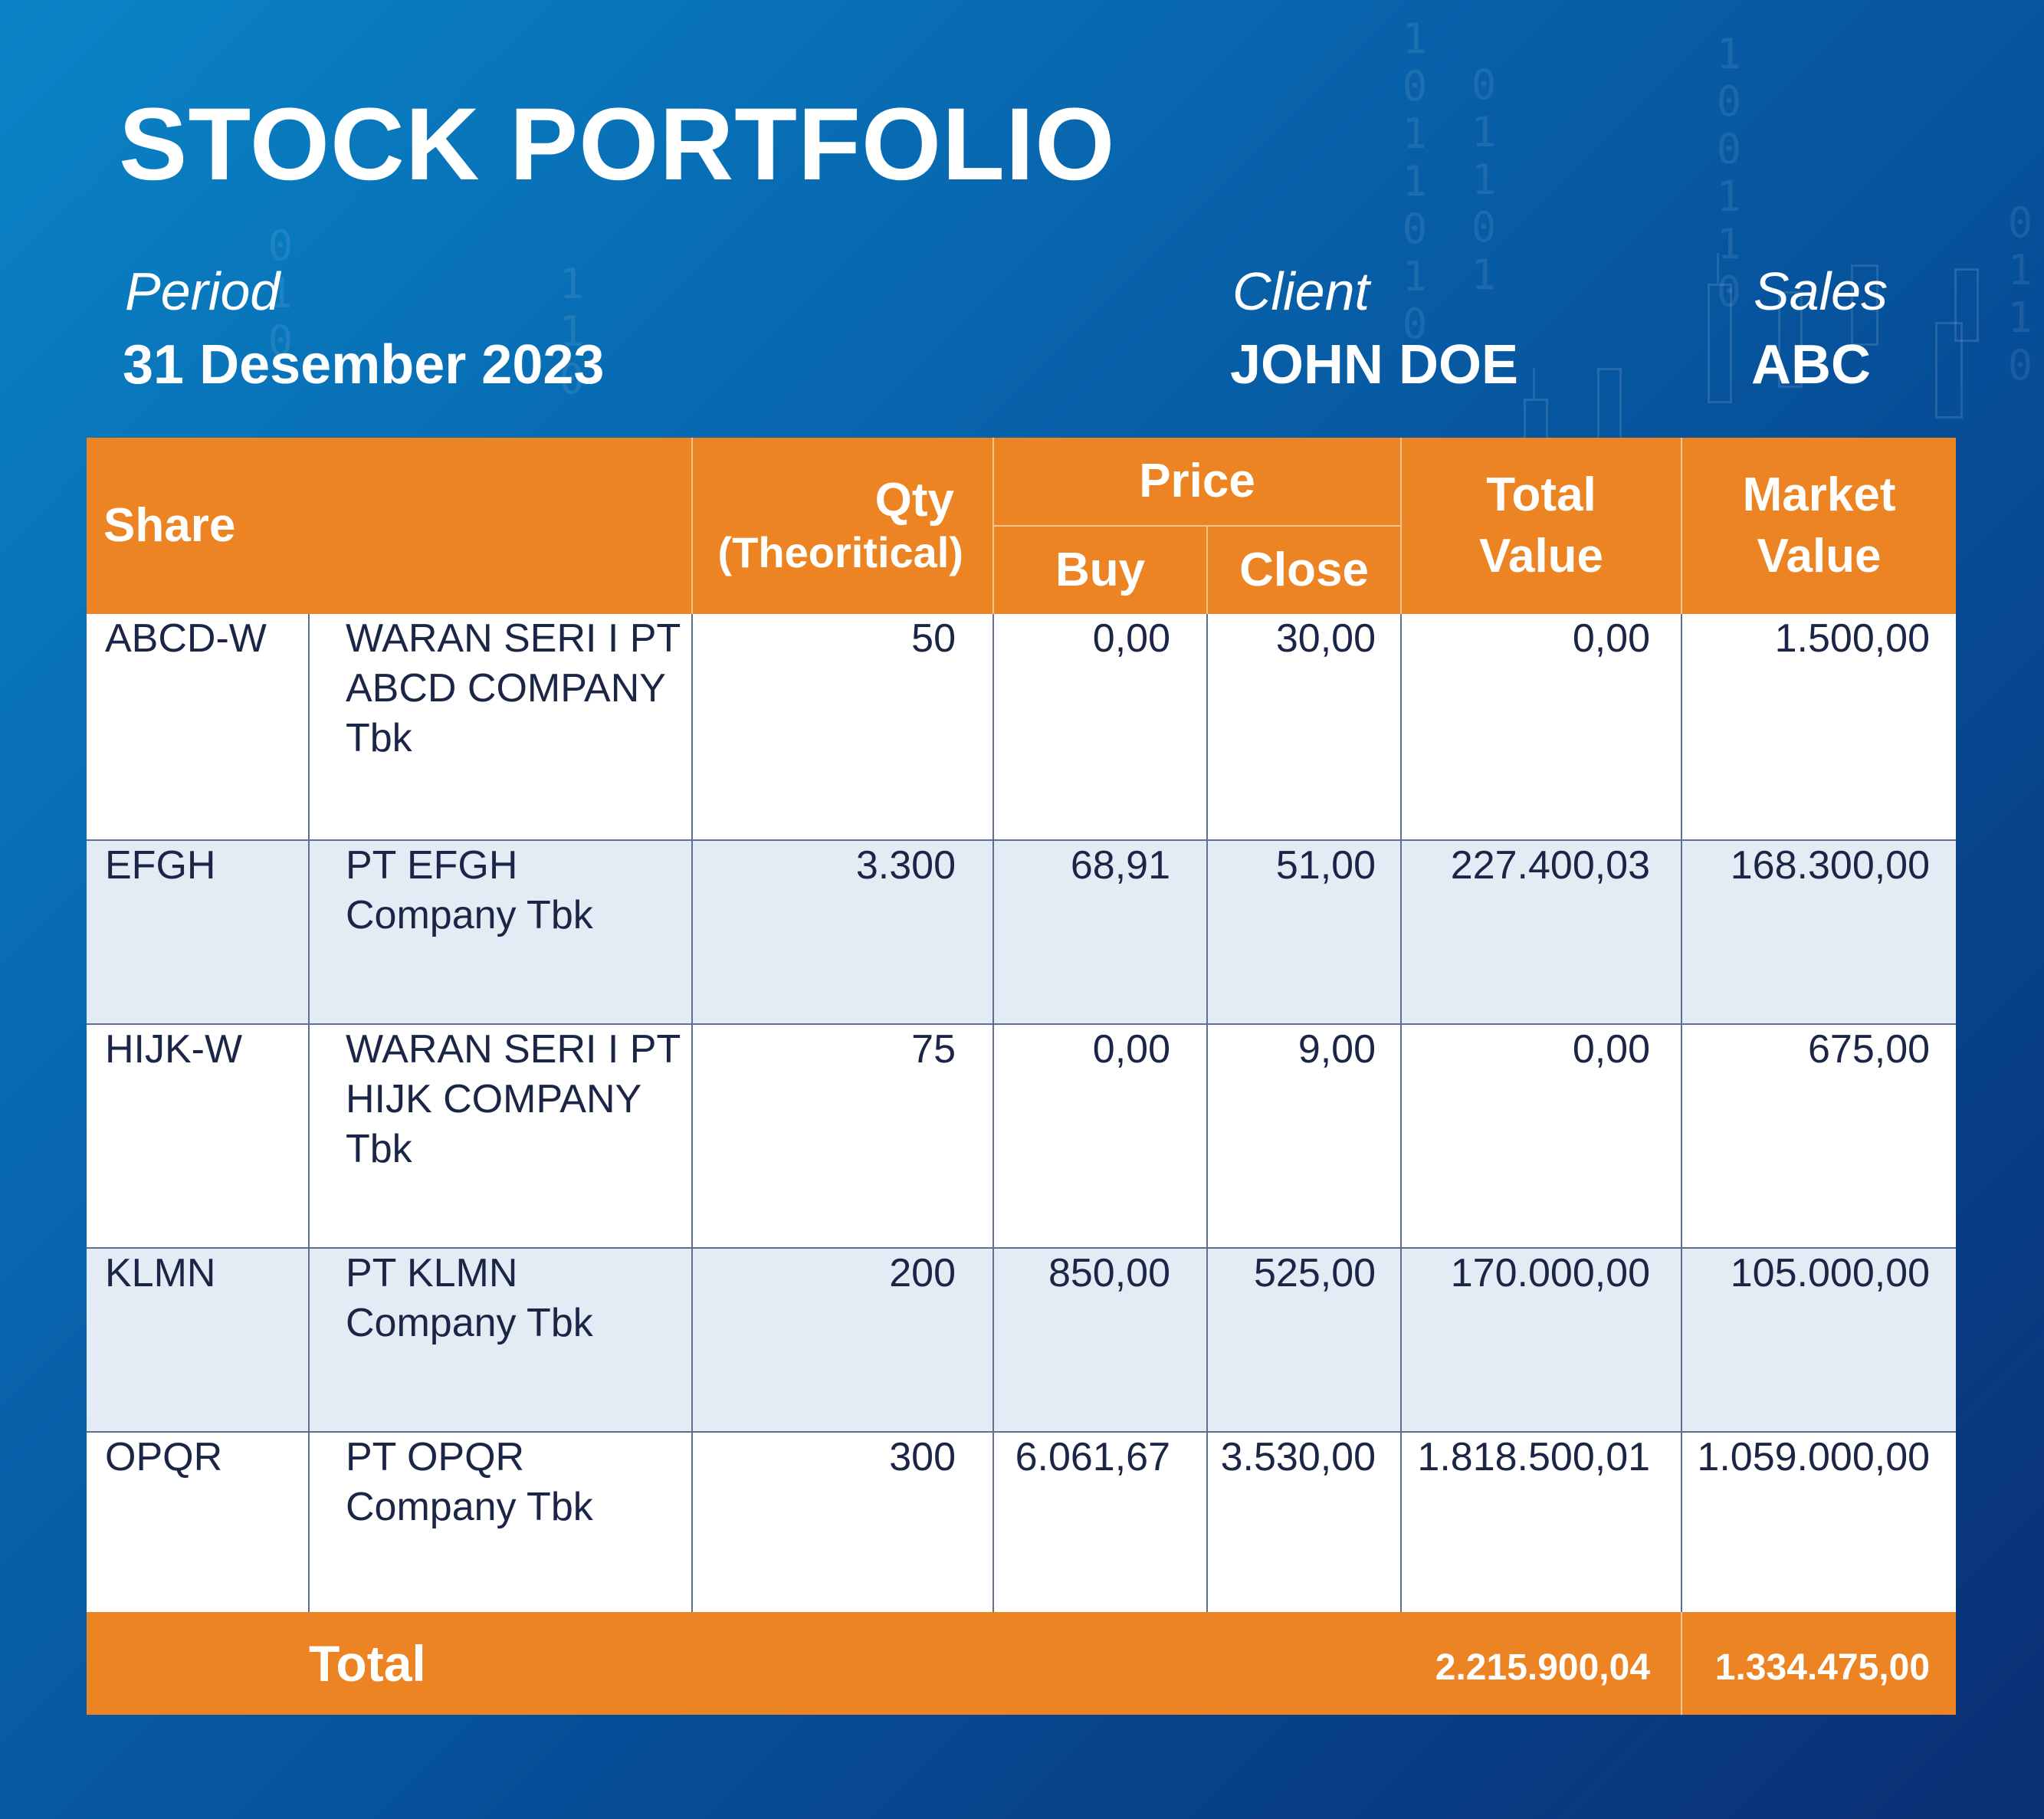  I want to click on buy-price-cell: 850,00, so click(1100, 1340).